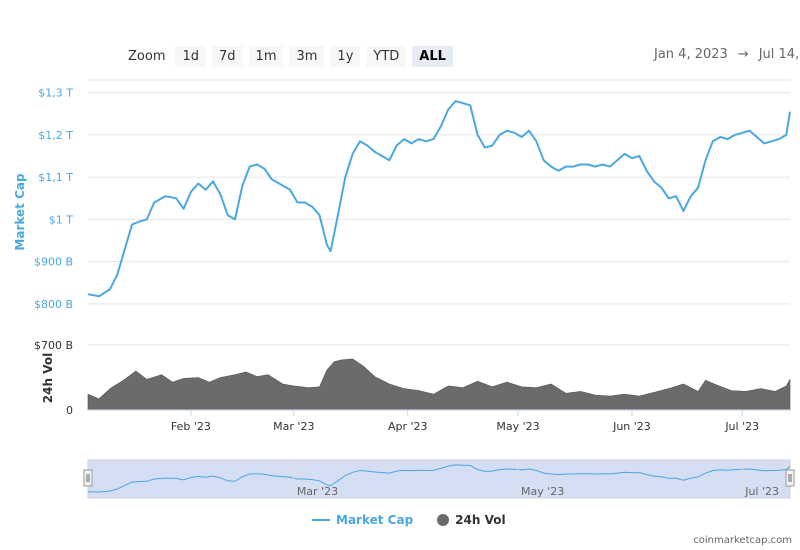  What do you see at coordinates (432, 56) in the screenshot?
I see `zoom-all-button: ALL` at bounding box center [432, 56].